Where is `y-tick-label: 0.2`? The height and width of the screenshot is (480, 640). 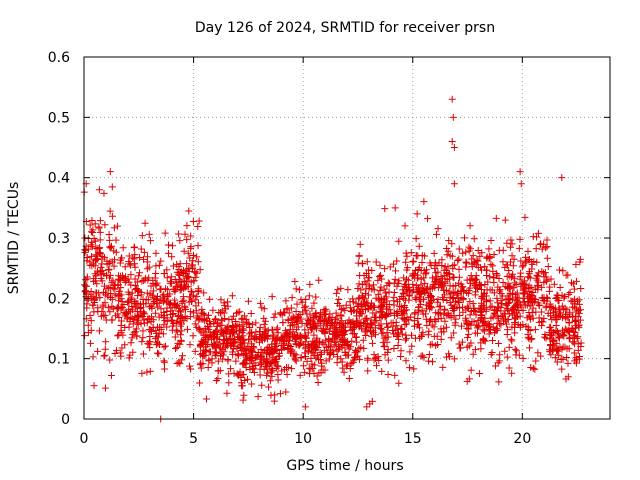
y-tick-label: 0.2 is located at coordinates (59, 299).